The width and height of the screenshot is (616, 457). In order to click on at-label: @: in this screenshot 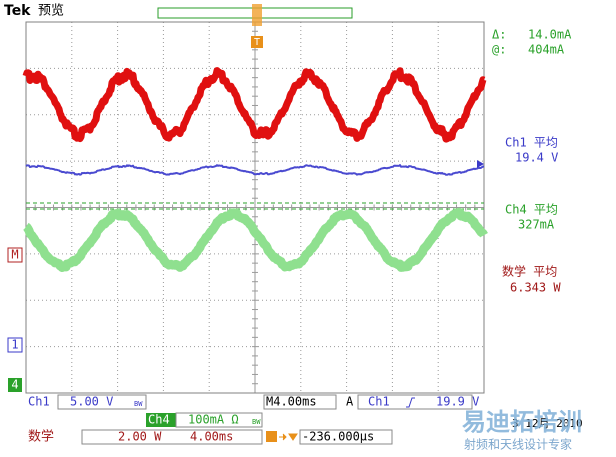, I will do `click(499, 50)`.